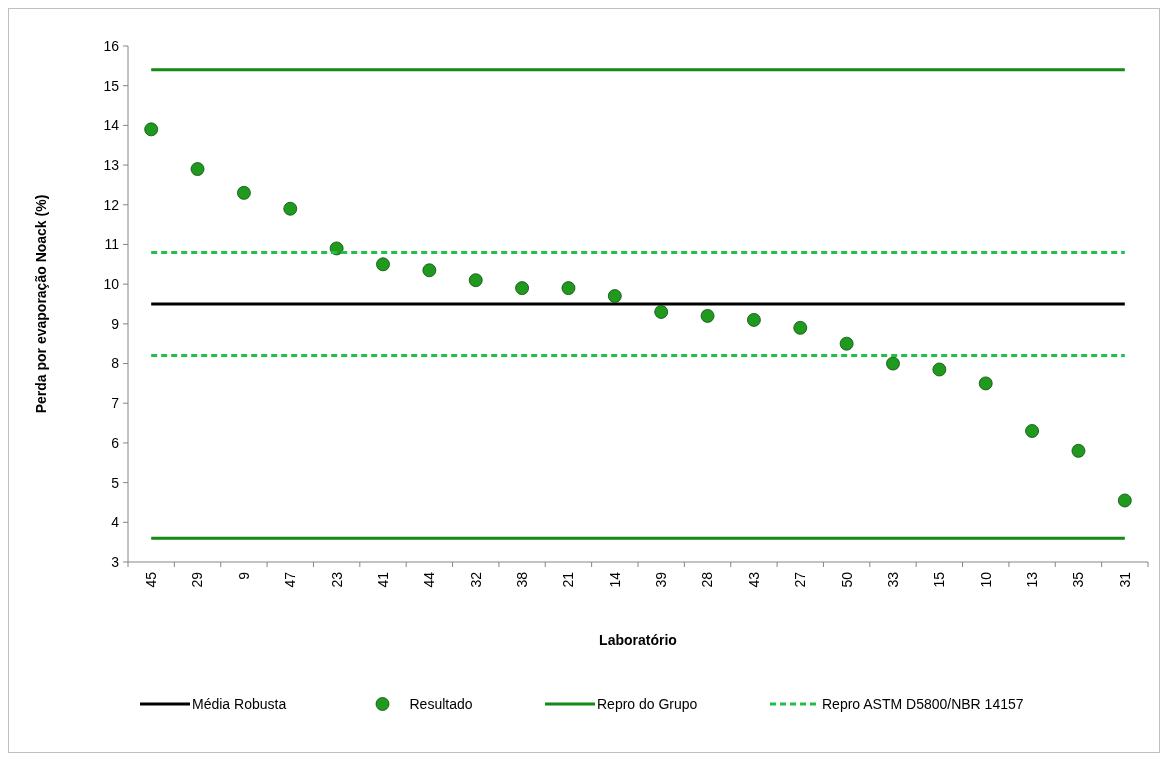 The height and width of the screenshot is (761, 1168). I want to click on x-tick-label: 50, so click(846, 579).